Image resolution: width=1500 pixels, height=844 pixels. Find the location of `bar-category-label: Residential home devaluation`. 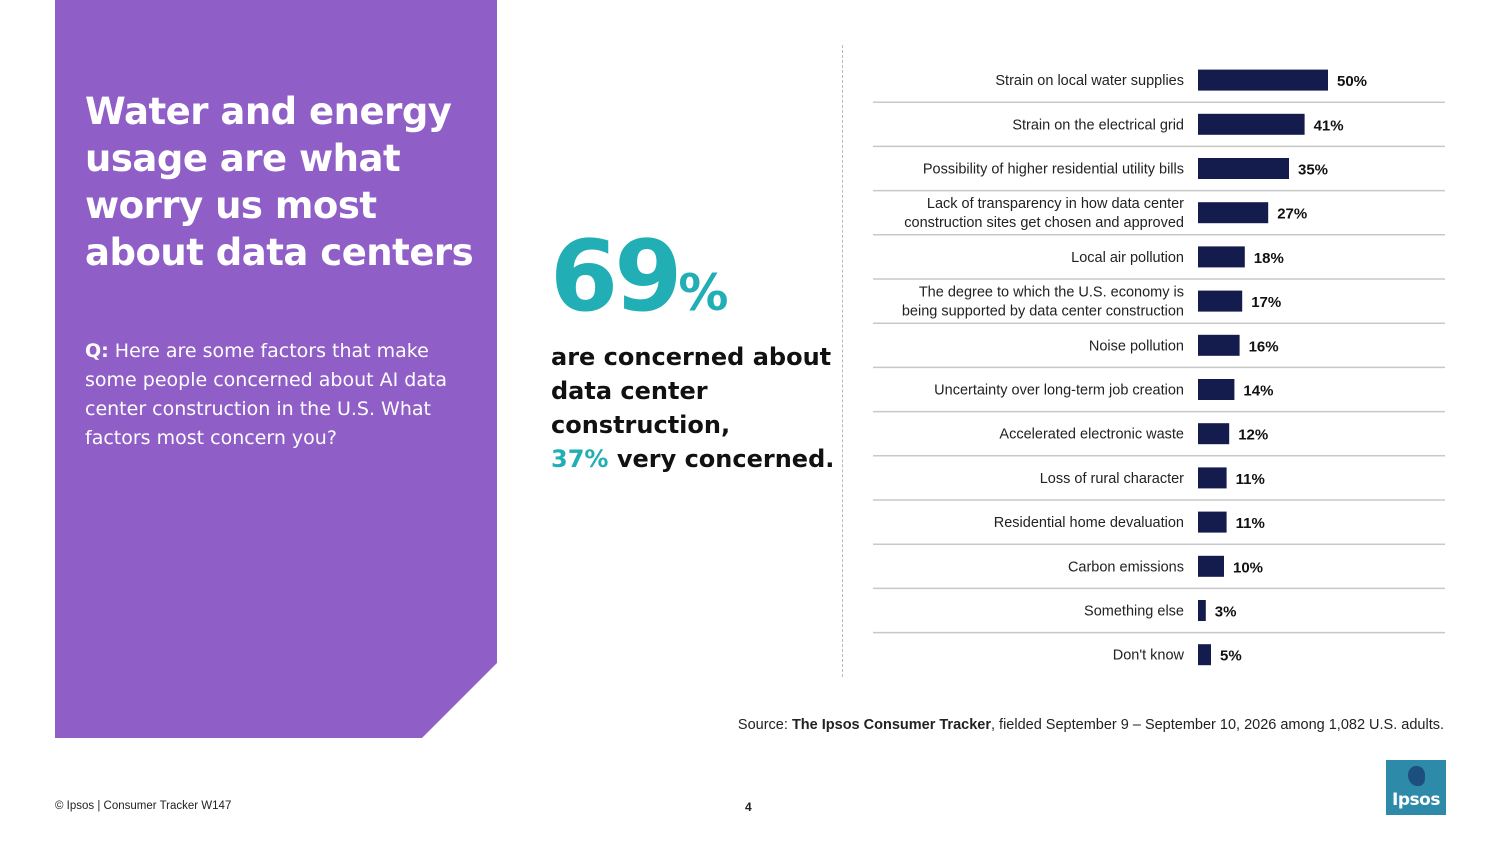

bar-category-label: Residential home devaluation is located at coordinates (1089, 523).